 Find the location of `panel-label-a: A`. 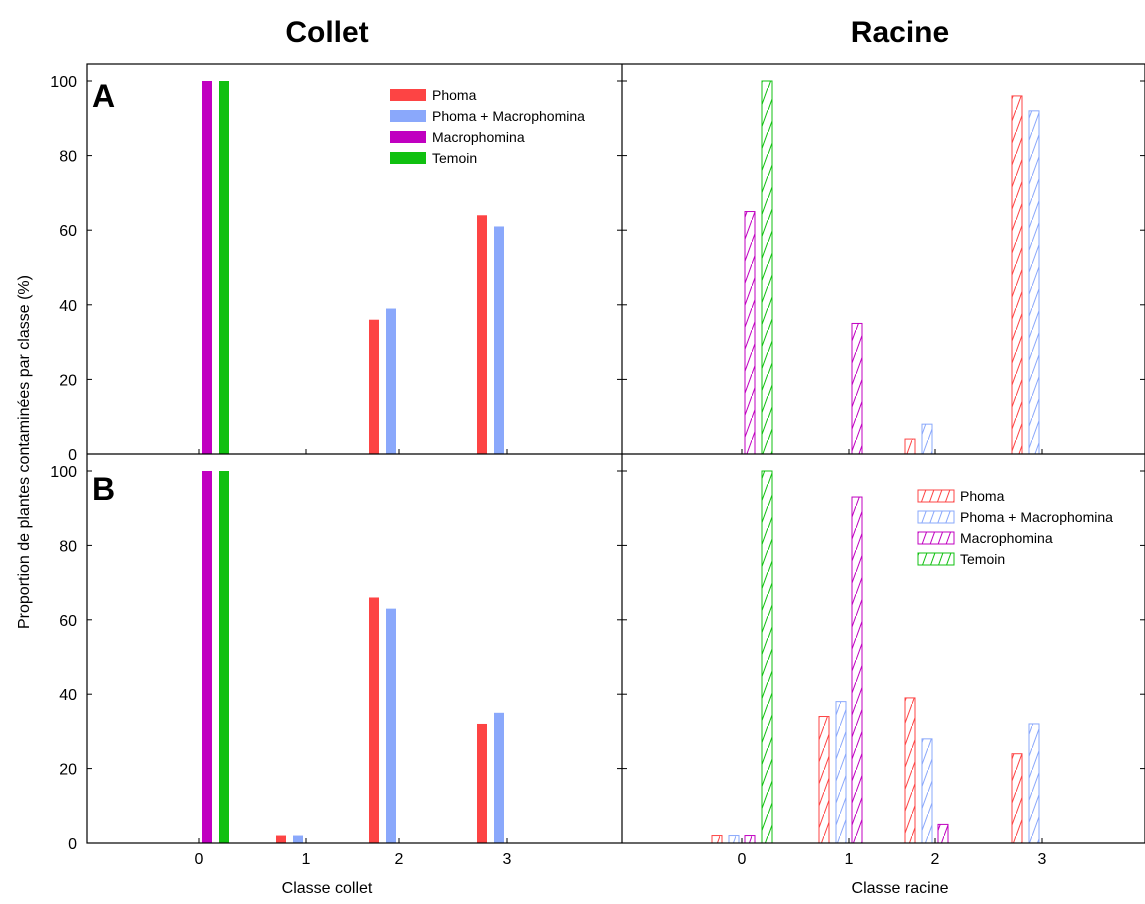

panel-label-a: A is located at coordinates (103, 96).